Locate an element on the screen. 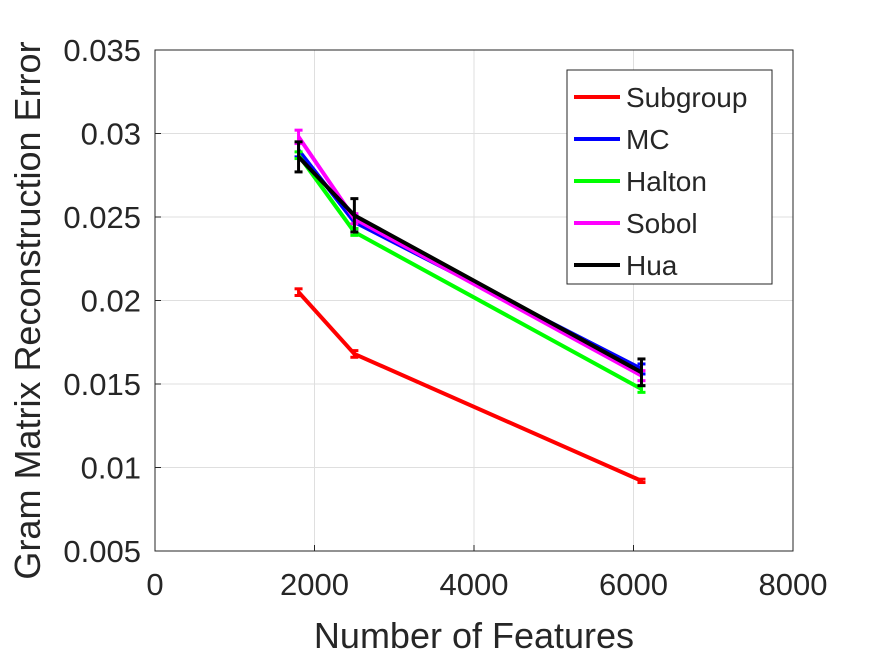  x-tick-label: 2000 is located at coordinates (314, 584).